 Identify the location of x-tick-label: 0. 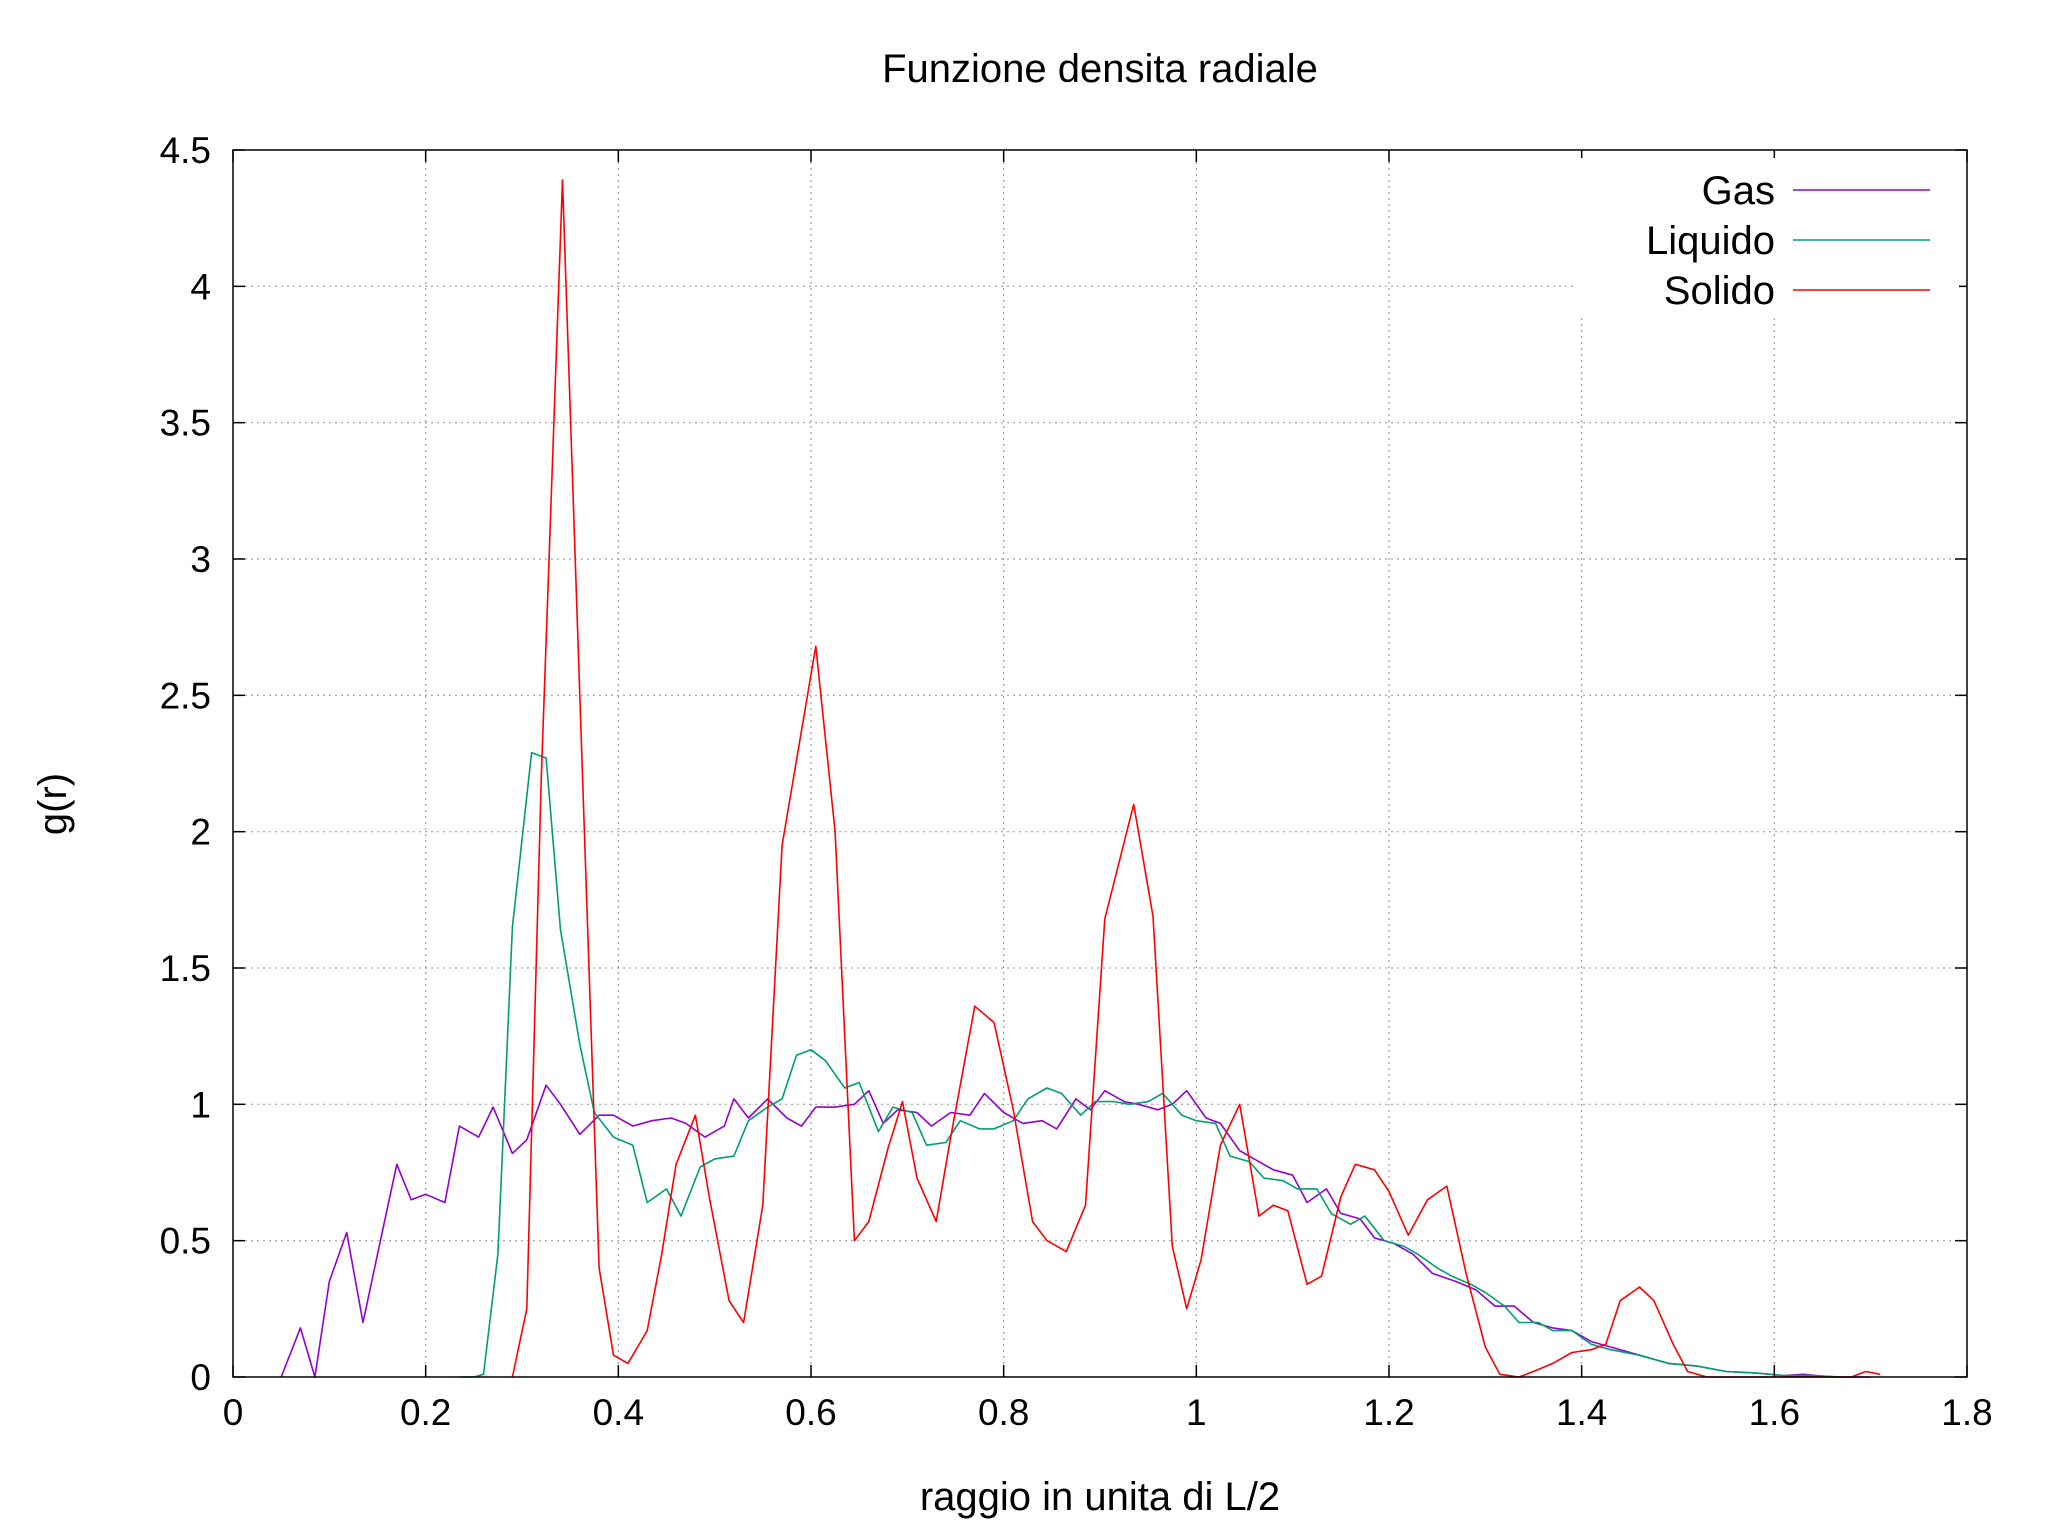
(233, 1412).